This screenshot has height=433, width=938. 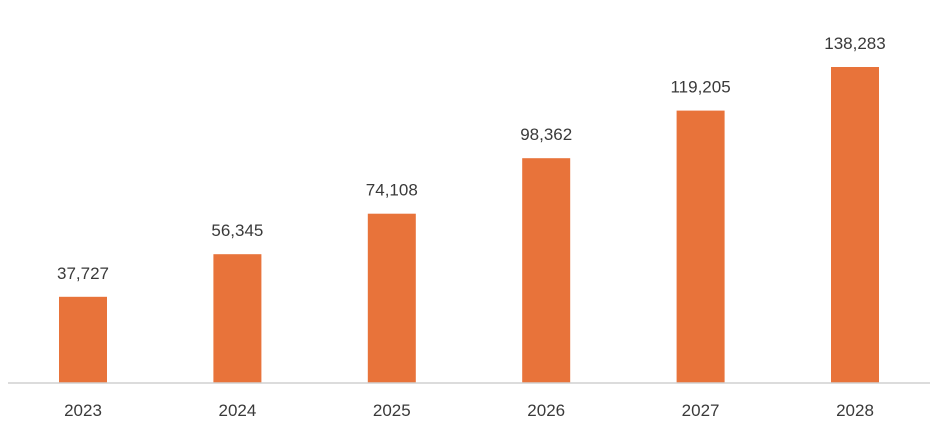 What do you see at coordinates (546, 410) in the screenshot?
I see `x-tick-label-2026: 2026` at bounding box center [546, 410].